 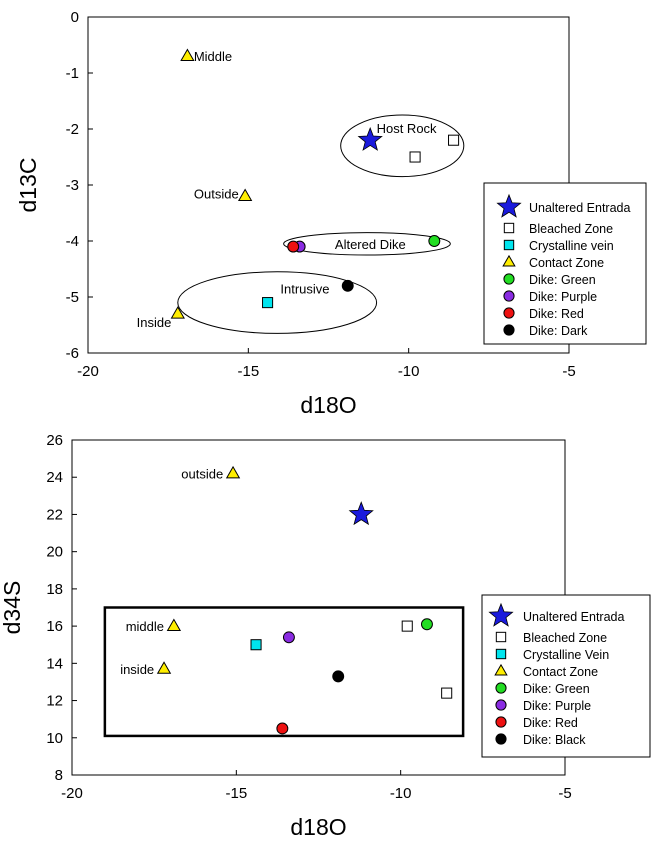 What do you see at coordinates (216, 193) in the screenshot?
I see `annotation-label: Outside` at bounding box center [216, 193].